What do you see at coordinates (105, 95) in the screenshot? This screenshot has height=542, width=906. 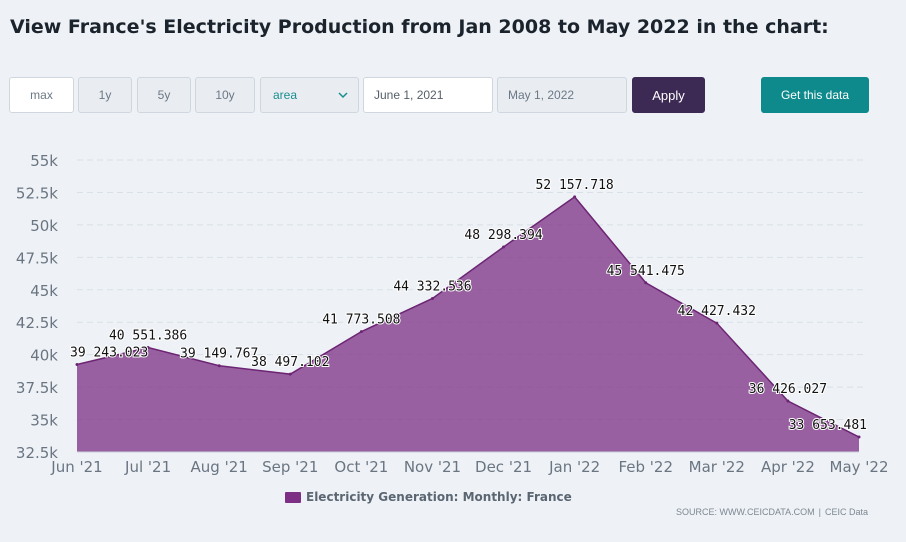 I see `range-1y-button: 1y` at bounding box center [105, 95].